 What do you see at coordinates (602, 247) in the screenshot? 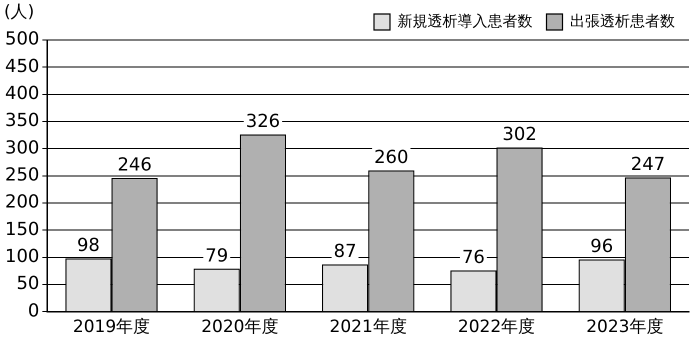
I see `data-label: 96` at bounding box center [602, 247].